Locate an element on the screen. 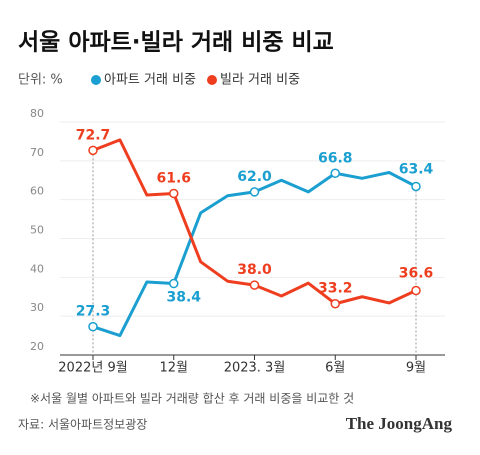  y-tick-label: 40 is located at coordinates (37, 268).